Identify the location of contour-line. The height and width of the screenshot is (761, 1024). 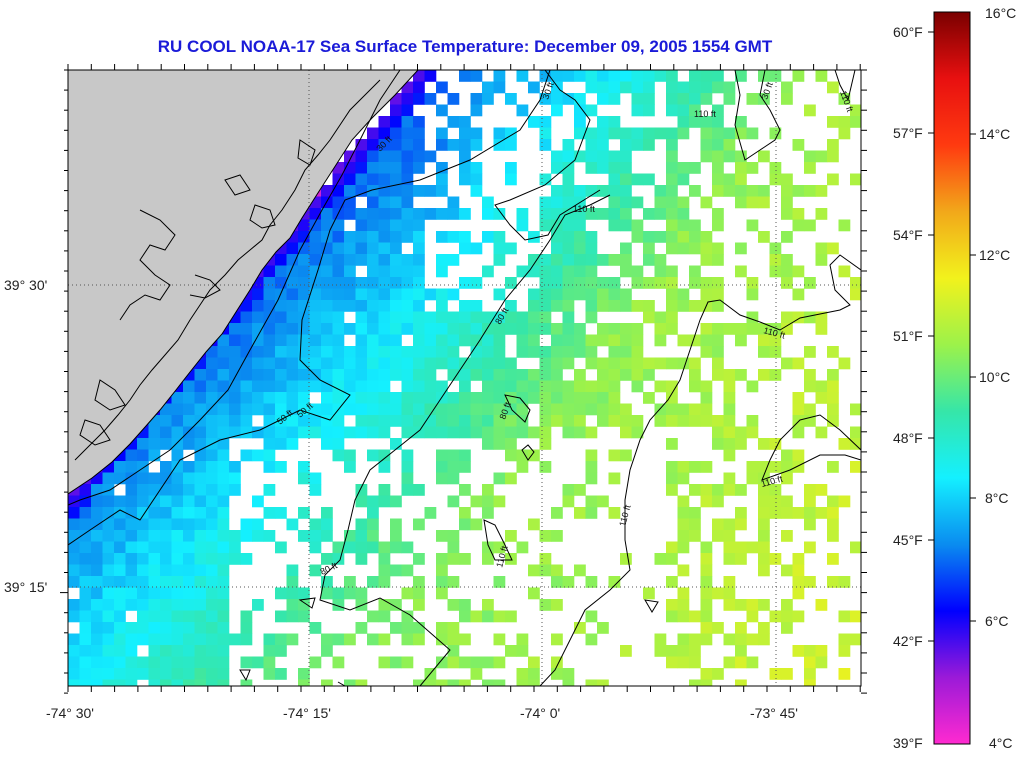
(528, 452).